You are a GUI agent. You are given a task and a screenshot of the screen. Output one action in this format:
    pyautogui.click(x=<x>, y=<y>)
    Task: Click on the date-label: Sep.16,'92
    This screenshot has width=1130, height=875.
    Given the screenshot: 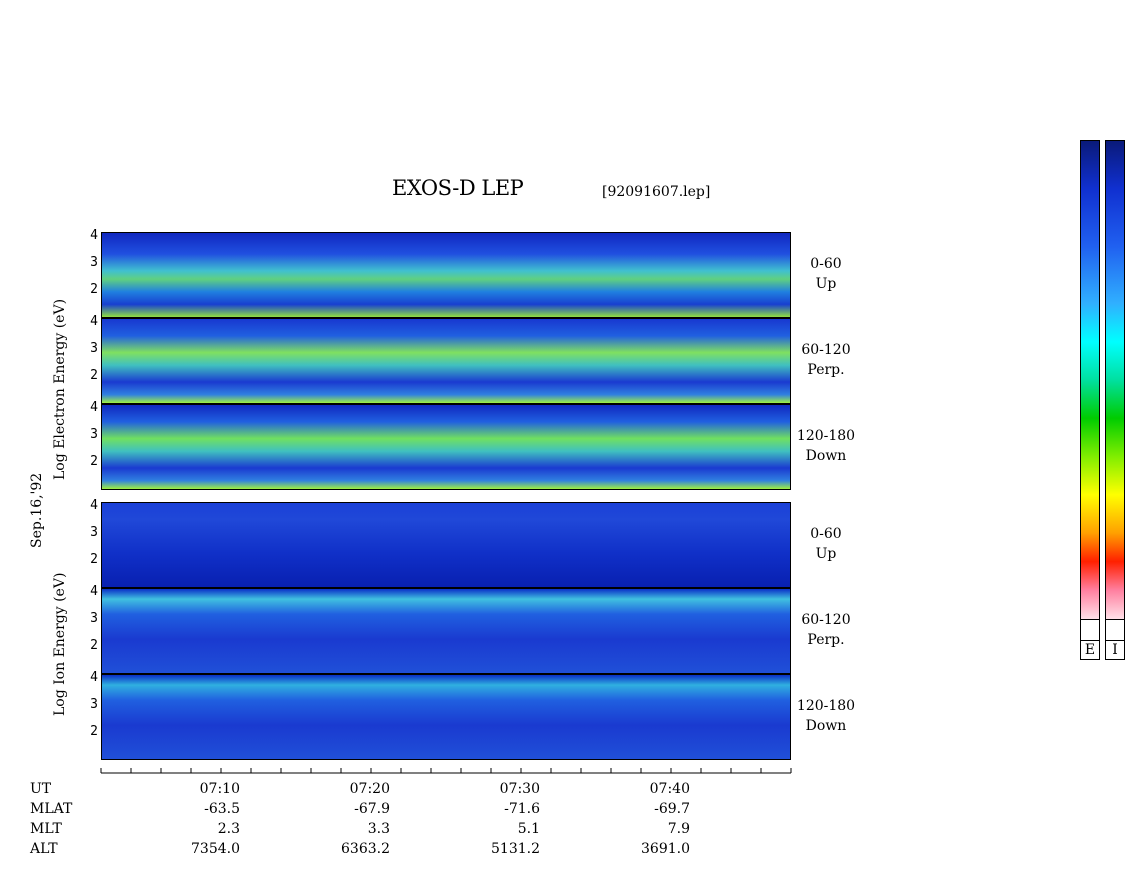 What is the action you would take?
    pyautogui.click(x=37, y=510)
    